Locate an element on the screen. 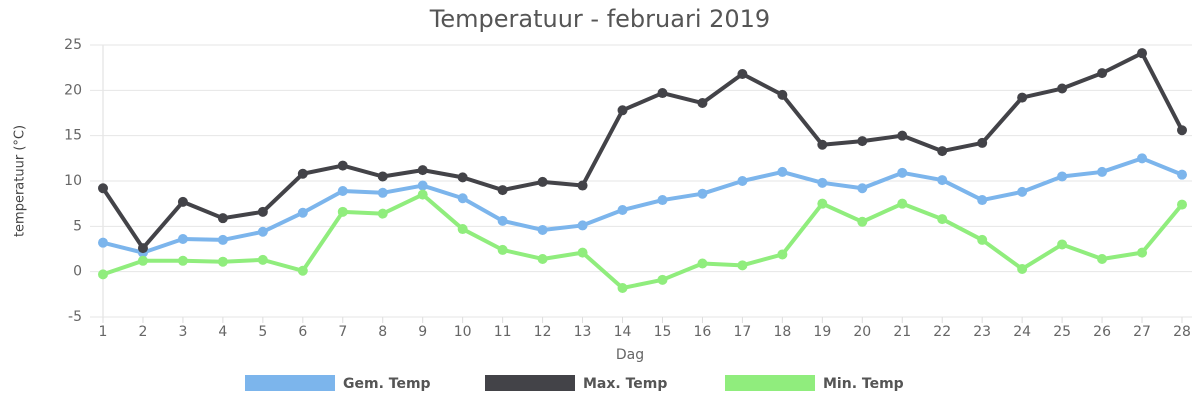  y-axis-label: temperatuur (°C) is located at coordinates (20, 181).